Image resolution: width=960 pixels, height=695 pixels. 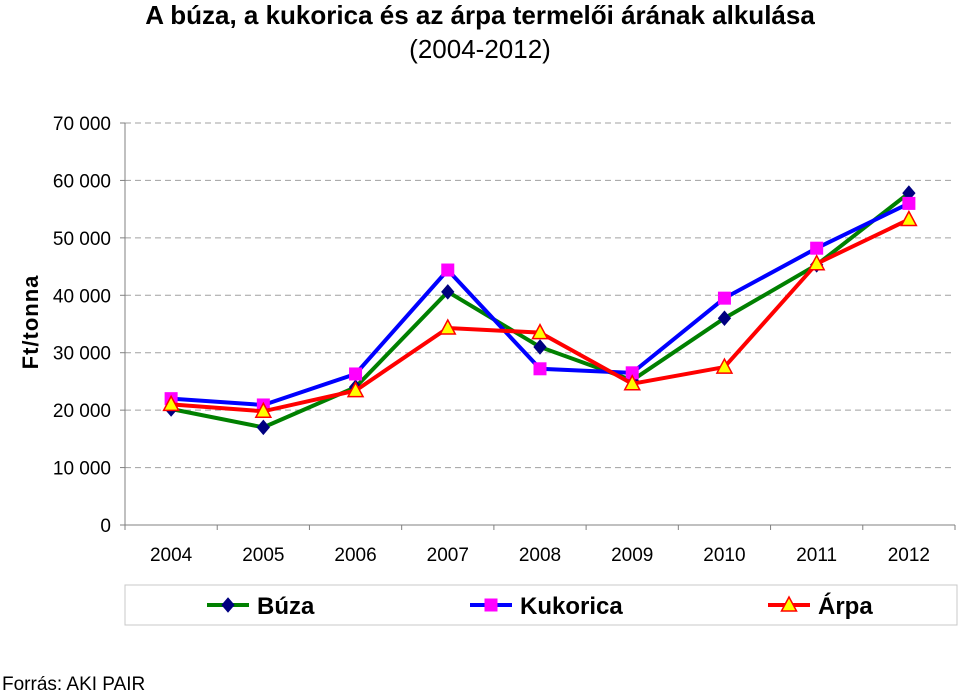 I want to click on data-point-s3-2012, so click(x=909, y=218).